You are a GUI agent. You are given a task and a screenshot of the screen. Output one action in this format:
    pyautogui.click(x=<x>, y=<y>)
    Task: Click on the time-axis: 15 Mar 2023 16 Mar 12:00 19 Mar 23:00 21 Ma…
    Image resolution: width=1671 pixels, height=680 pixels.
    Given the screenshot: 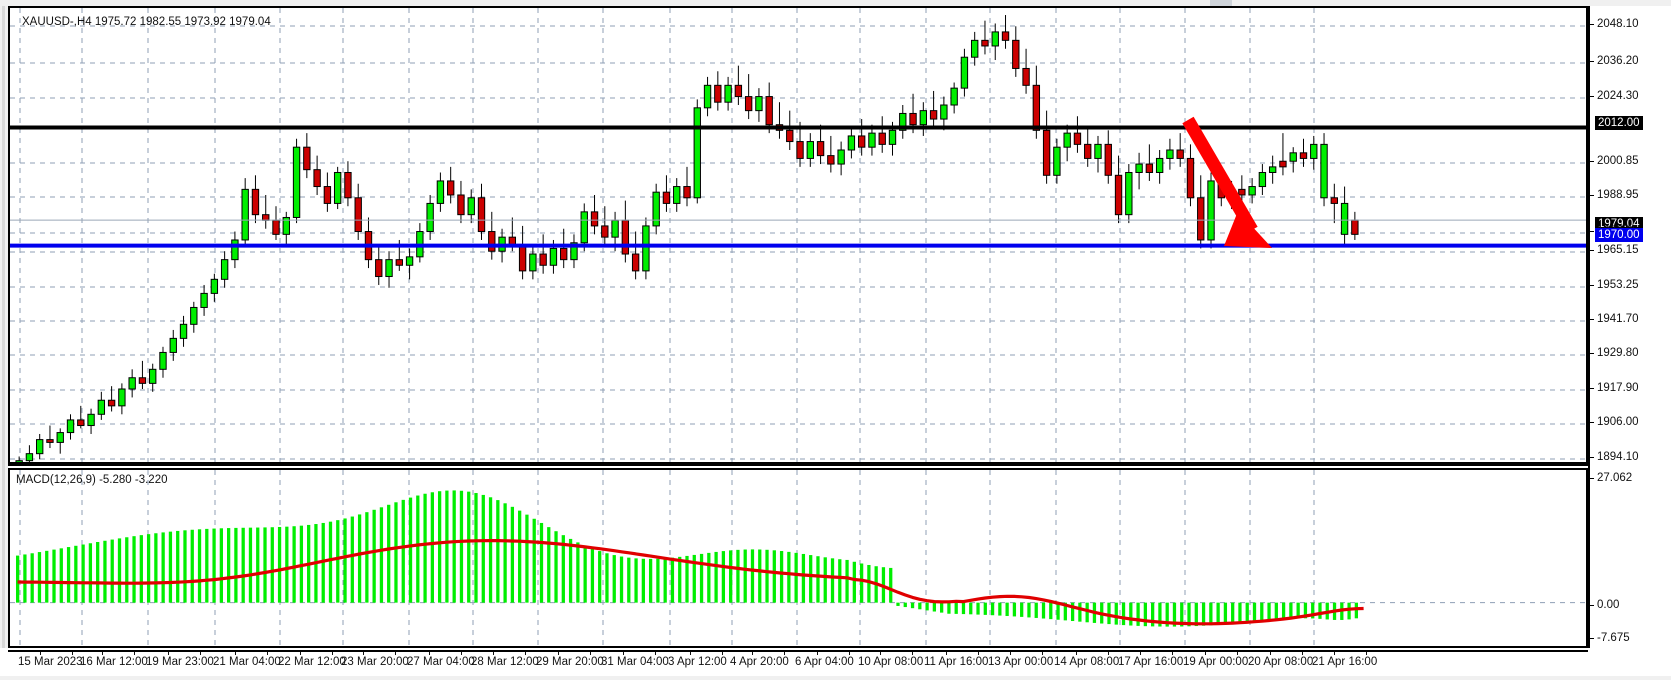 What is the action you would take?
    pyautogui.click(x=798, y=663)
    